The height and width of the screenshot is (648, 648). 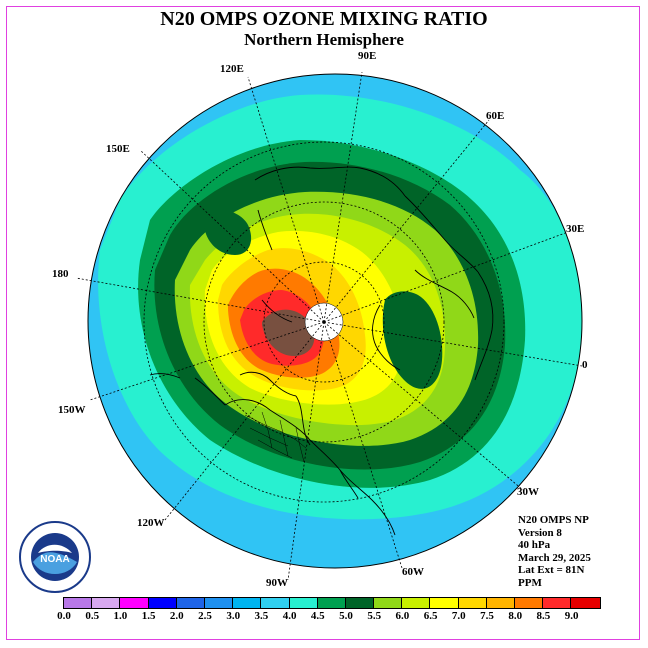 What do you see at coordinates (495, 116) in the screenshot?
I see `lon-label-60e: 60E` at bounding box center [495, 116].